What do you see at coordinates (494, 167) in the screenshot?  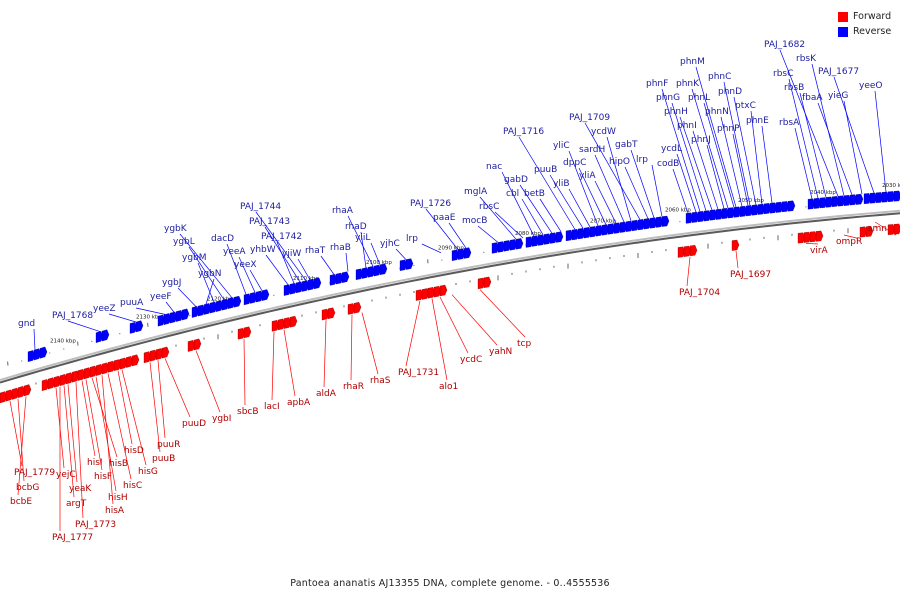 I see `gene-label-nac: nac` at bounding box center [494, 167].